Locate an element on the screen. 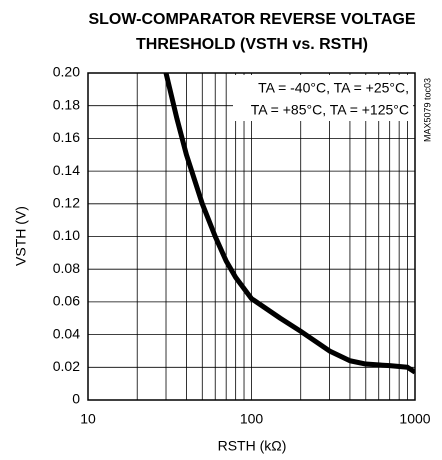  chart-title: SLOW-COMPARATOR REVERSE VOLTAGE is located at coordinates (251, 19).